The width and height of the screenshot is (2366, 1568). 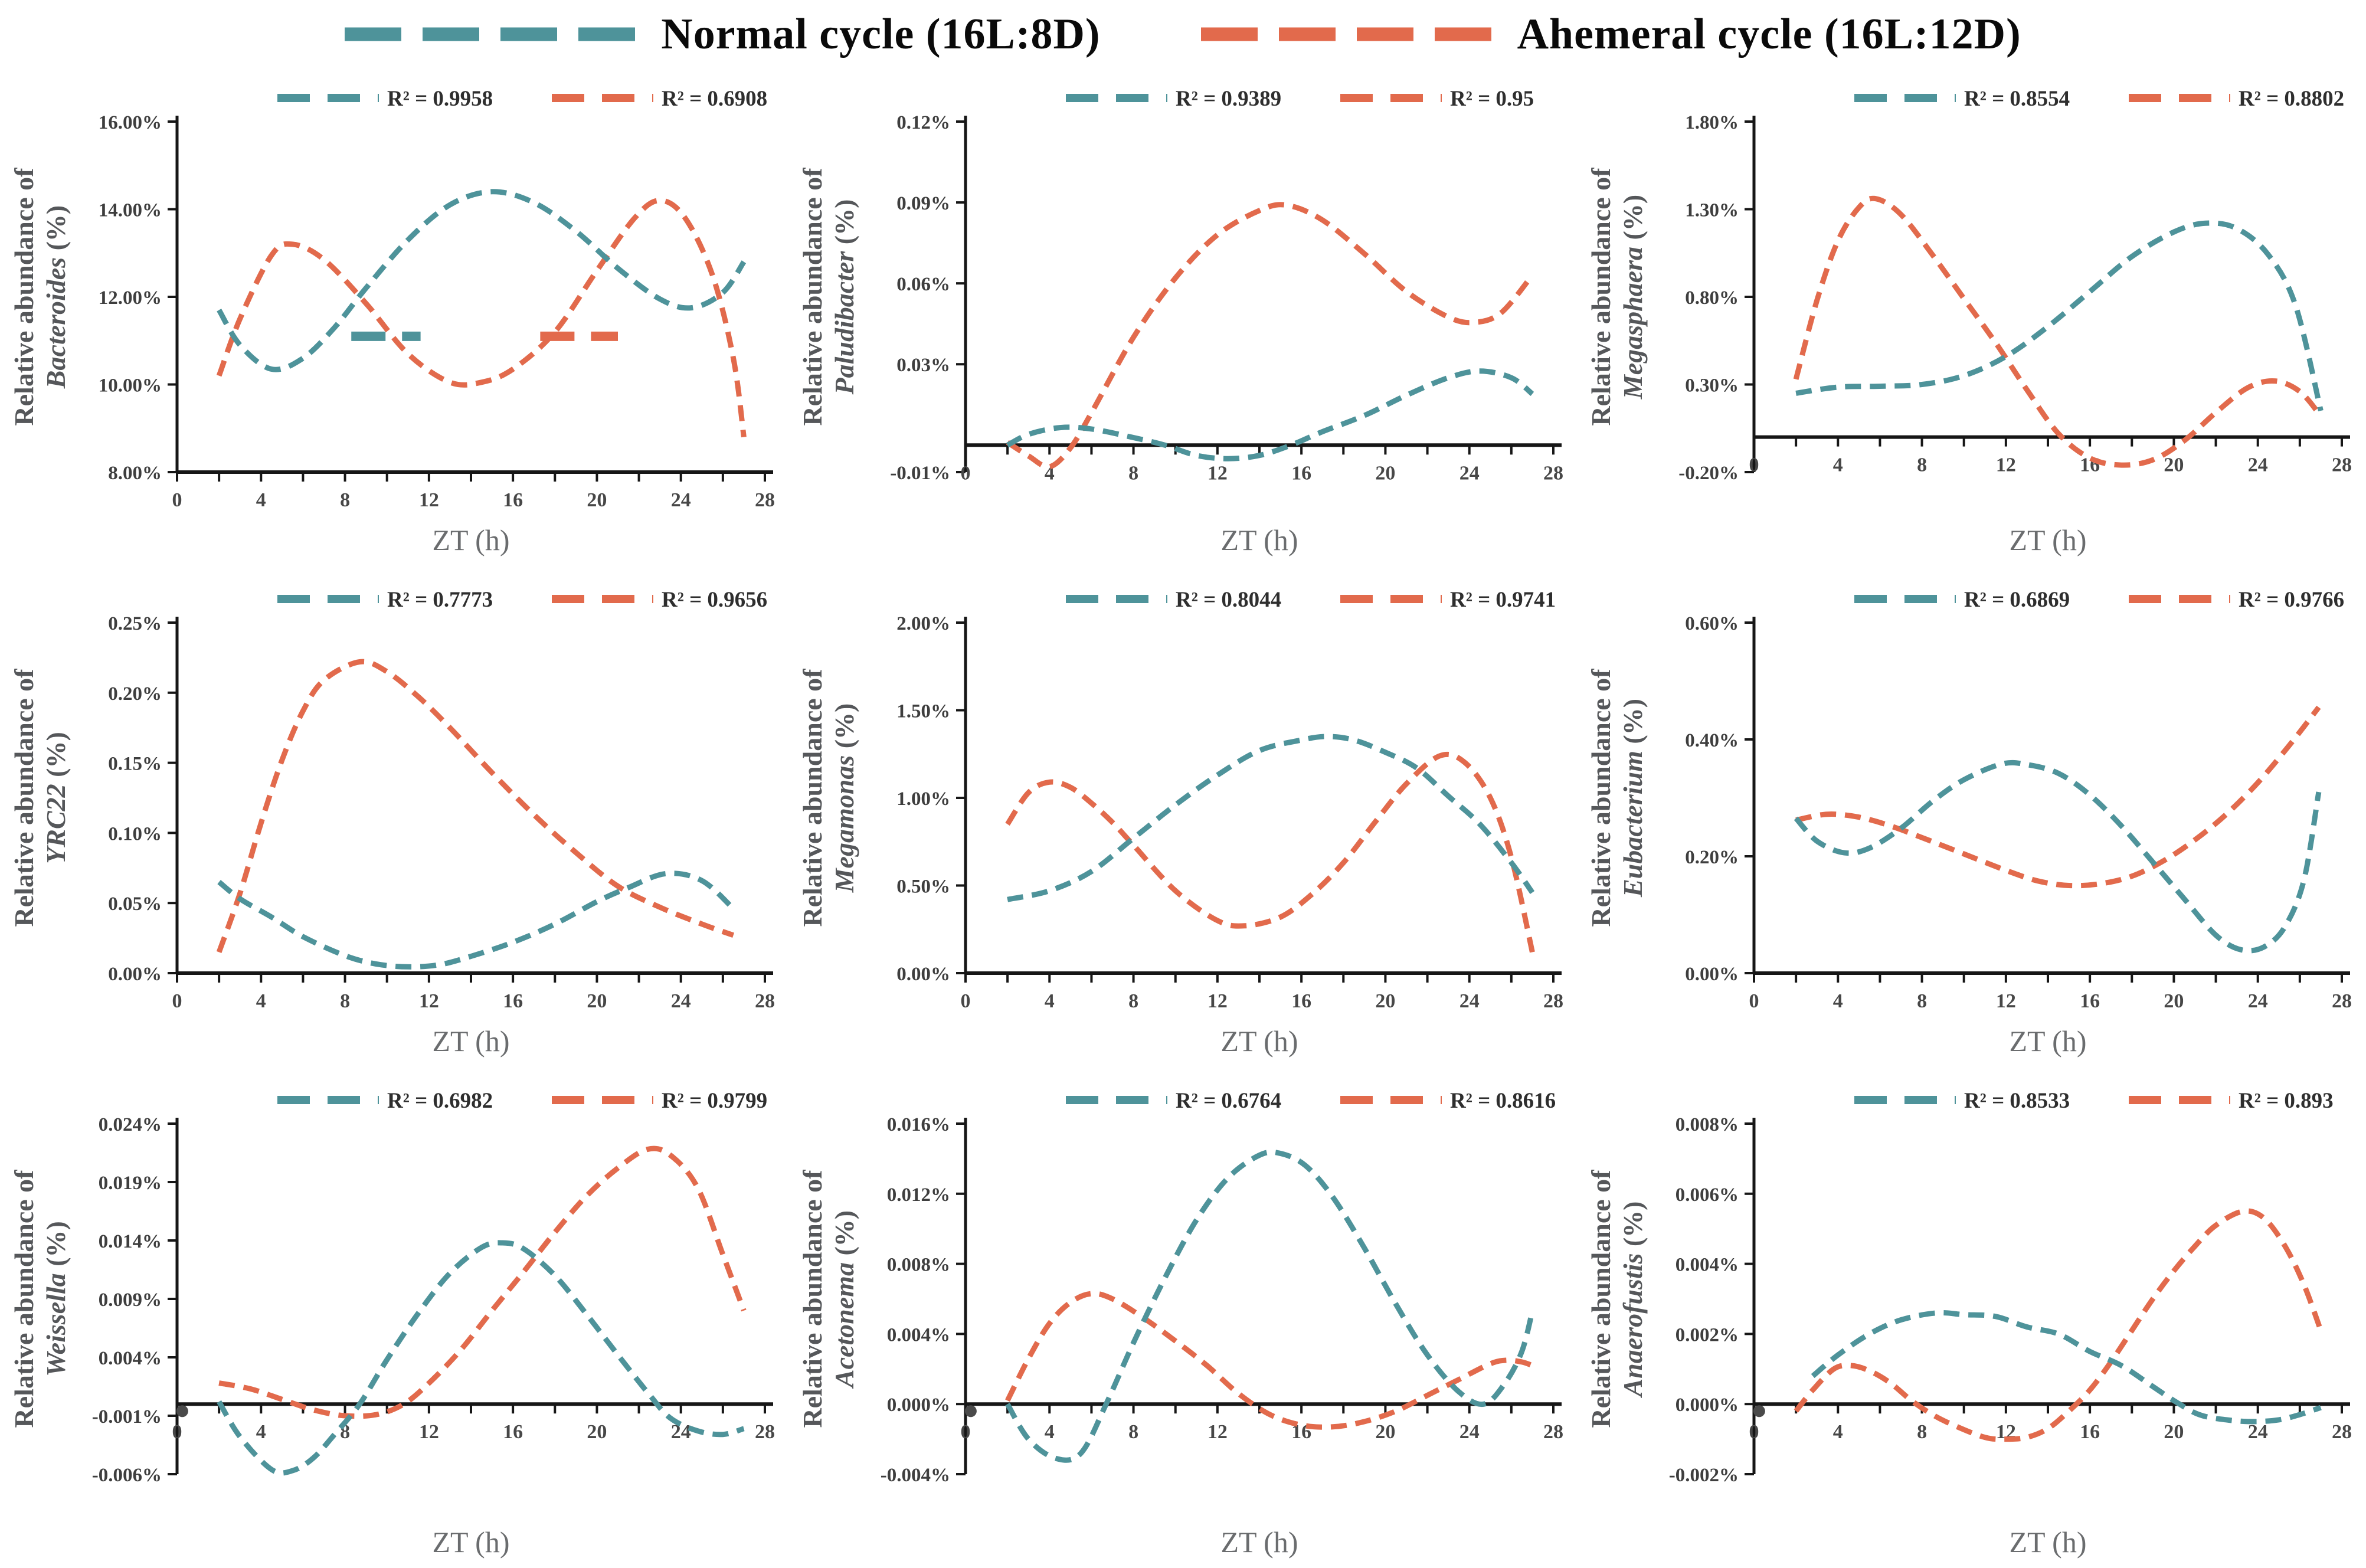 I want to click on r2-normal-label: R² = 0.7773, so click(x=440, y=600).